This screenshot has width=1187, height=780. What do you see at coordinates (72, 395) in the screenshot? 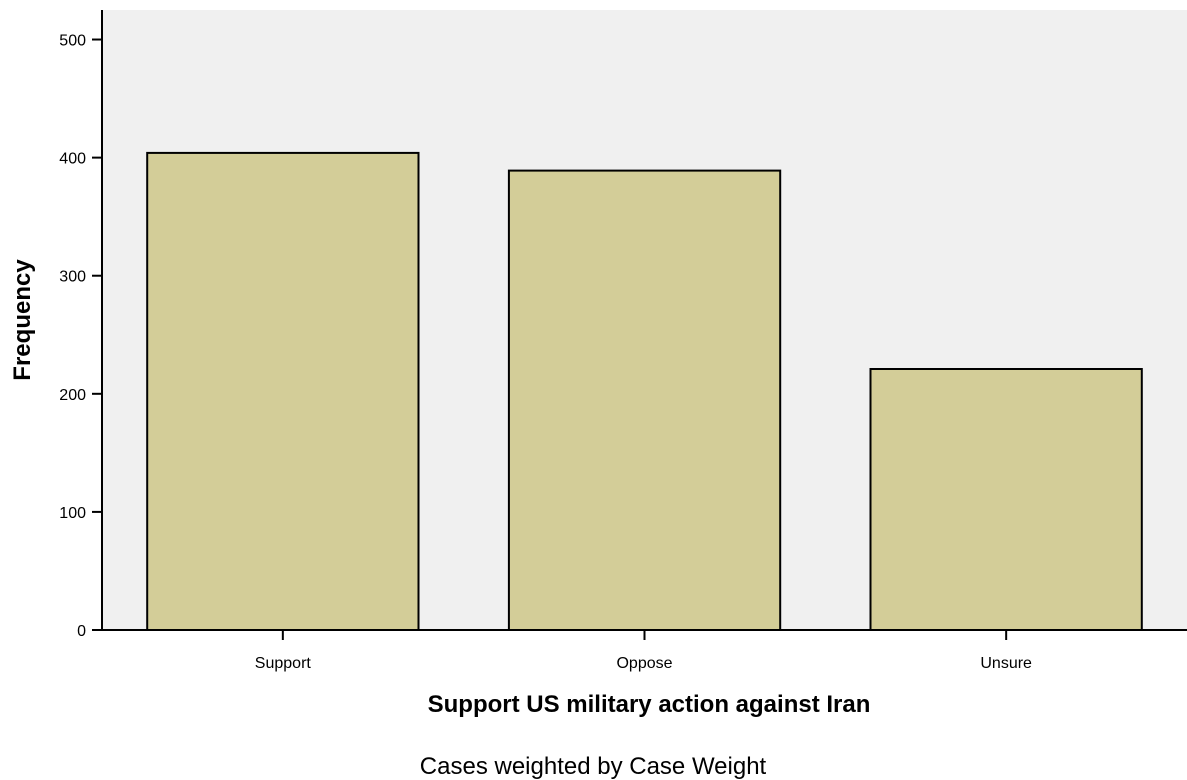
I see `y-tick-label: 200` at bounding box center [72, 395].